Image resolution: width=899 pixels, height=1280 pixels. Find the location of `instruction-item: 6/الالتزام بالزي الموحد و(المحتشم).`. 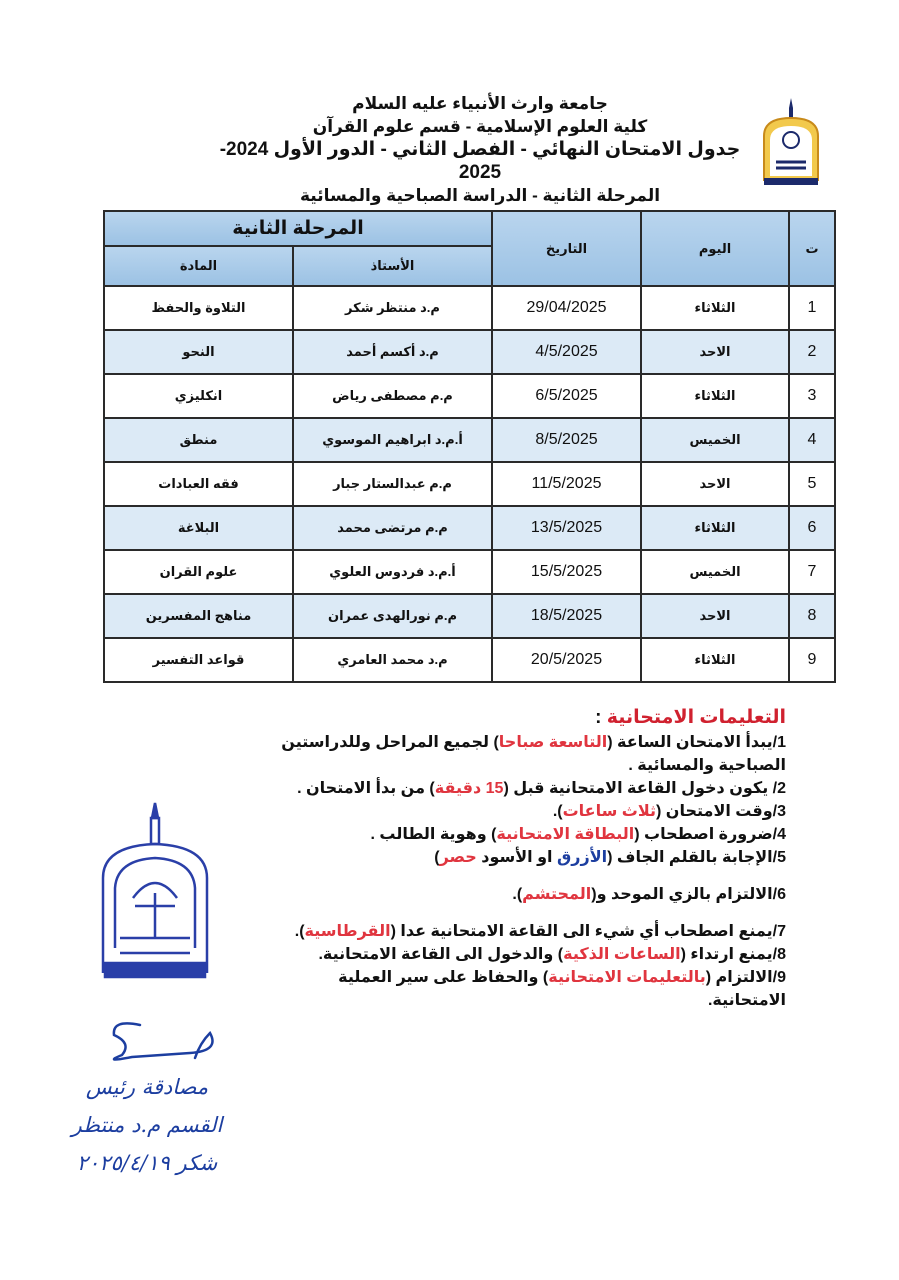

instruction-item: 6/الالتزام بالزي الموحد و(المحتشم). is located at coordinates (528, 894).